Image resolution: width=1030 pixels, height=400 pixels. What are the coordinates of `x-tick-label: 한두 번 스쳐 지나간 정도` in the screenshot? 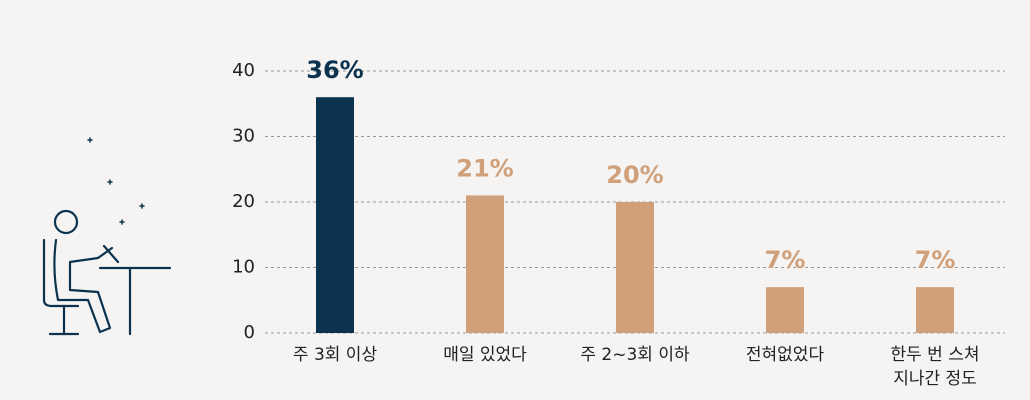 It's located at (935, 367).